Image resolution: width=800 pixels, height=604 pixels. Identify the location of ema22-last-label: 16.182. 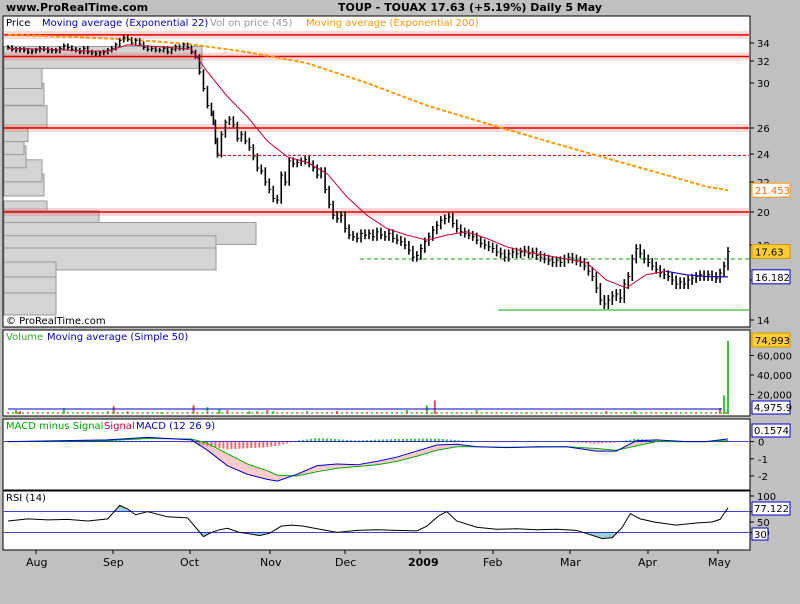
(772, 278).